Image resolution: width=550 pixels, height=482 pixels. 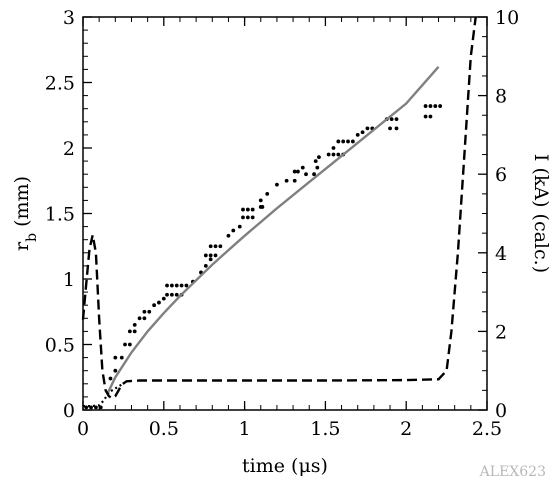 I want to click on x-tick-label: 1, so click(x=245, y=429).